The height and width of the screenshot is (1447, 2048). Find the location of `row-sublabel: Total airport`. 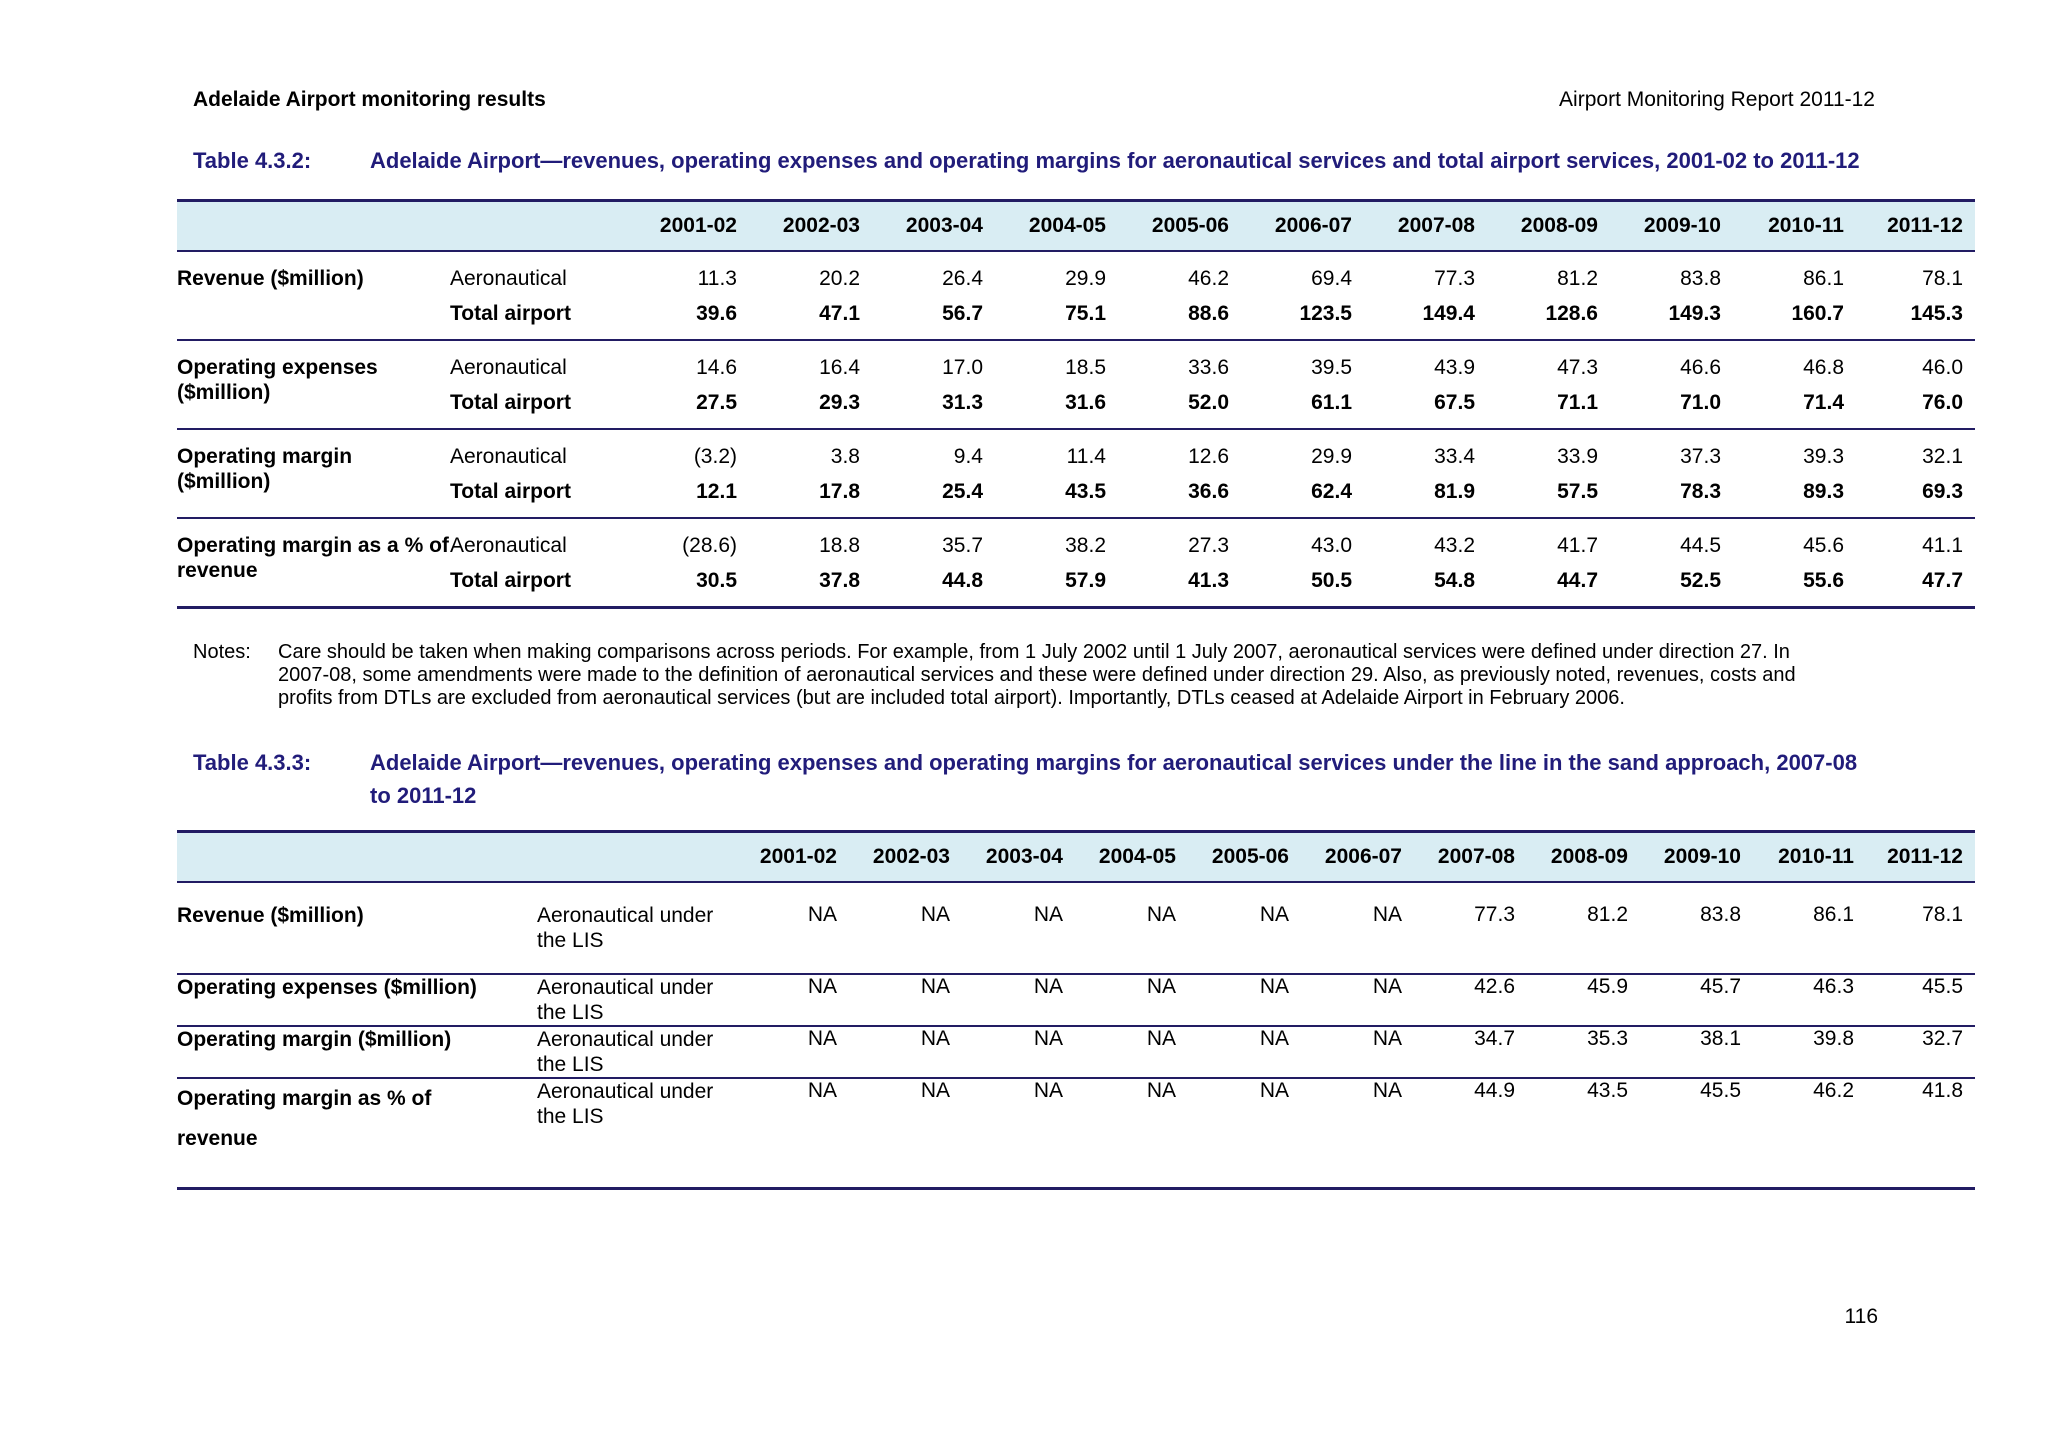

row-sublabel: Total airport is located at coordinates (510, 580).